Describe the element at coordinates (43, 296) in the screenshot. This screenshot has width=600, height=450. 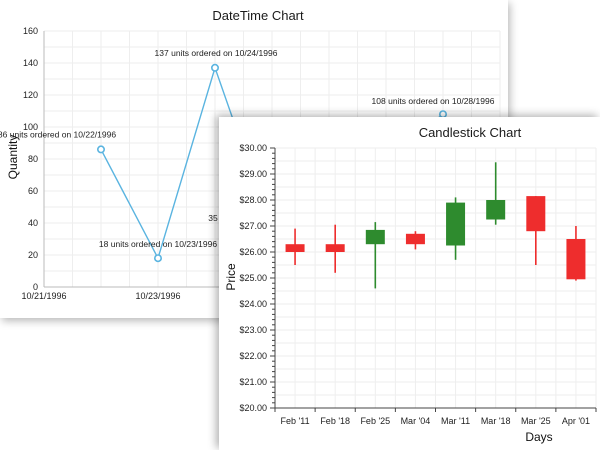
I see `x-tick-label: 10/21/1996` at that location.